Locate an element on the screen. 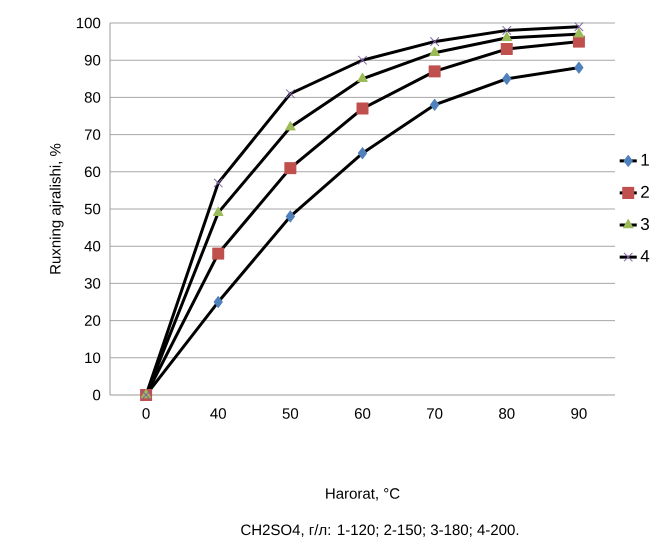 This screenshot has height=547, width=657. y-tick-label: 50 is located at coordinates (92, 209).